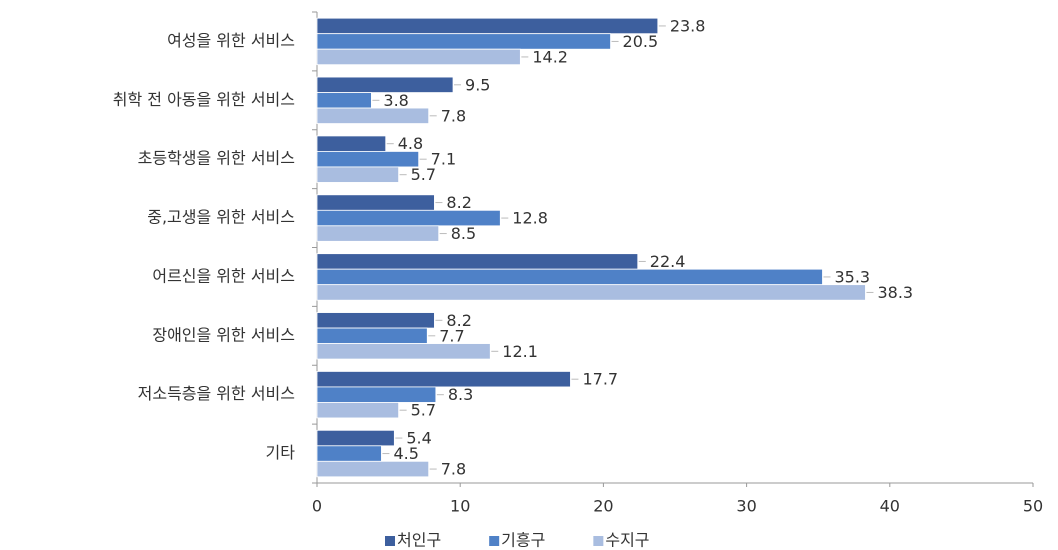 The height and width of the screenshot is (550, 1058). What do you see at coordinates (451, 335) in the screenshot?
I see `value-label: 7.7` at bounding box center [451, 335].